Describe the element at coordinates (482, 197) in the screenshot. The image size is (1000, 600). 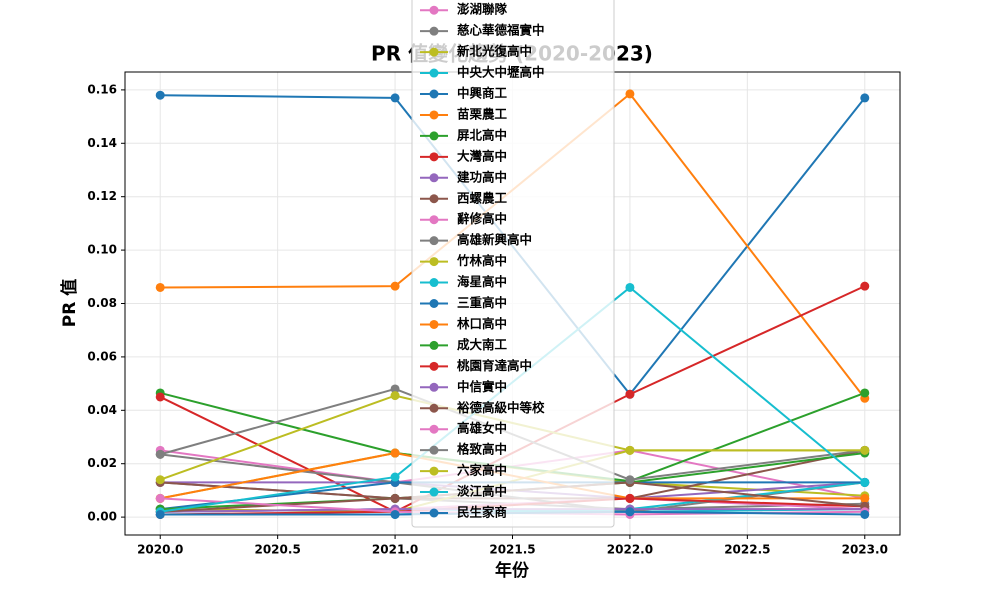
I see `legend-label: 西螺農工` at that location.